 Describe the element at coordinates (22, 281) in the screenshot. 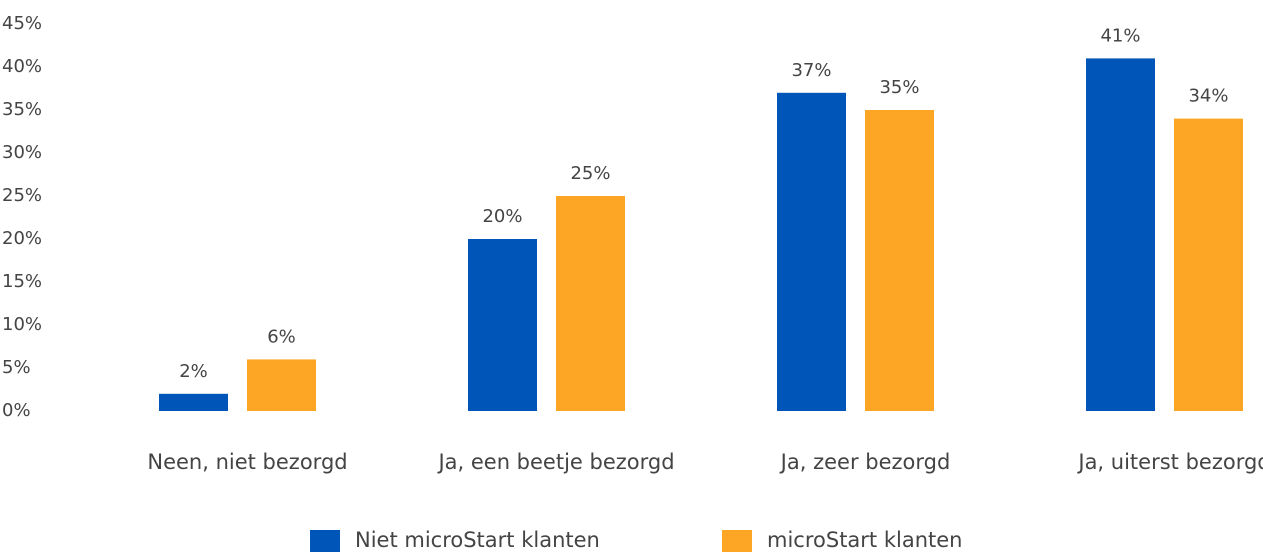

I see `y-tick-label: 15%` at that location.